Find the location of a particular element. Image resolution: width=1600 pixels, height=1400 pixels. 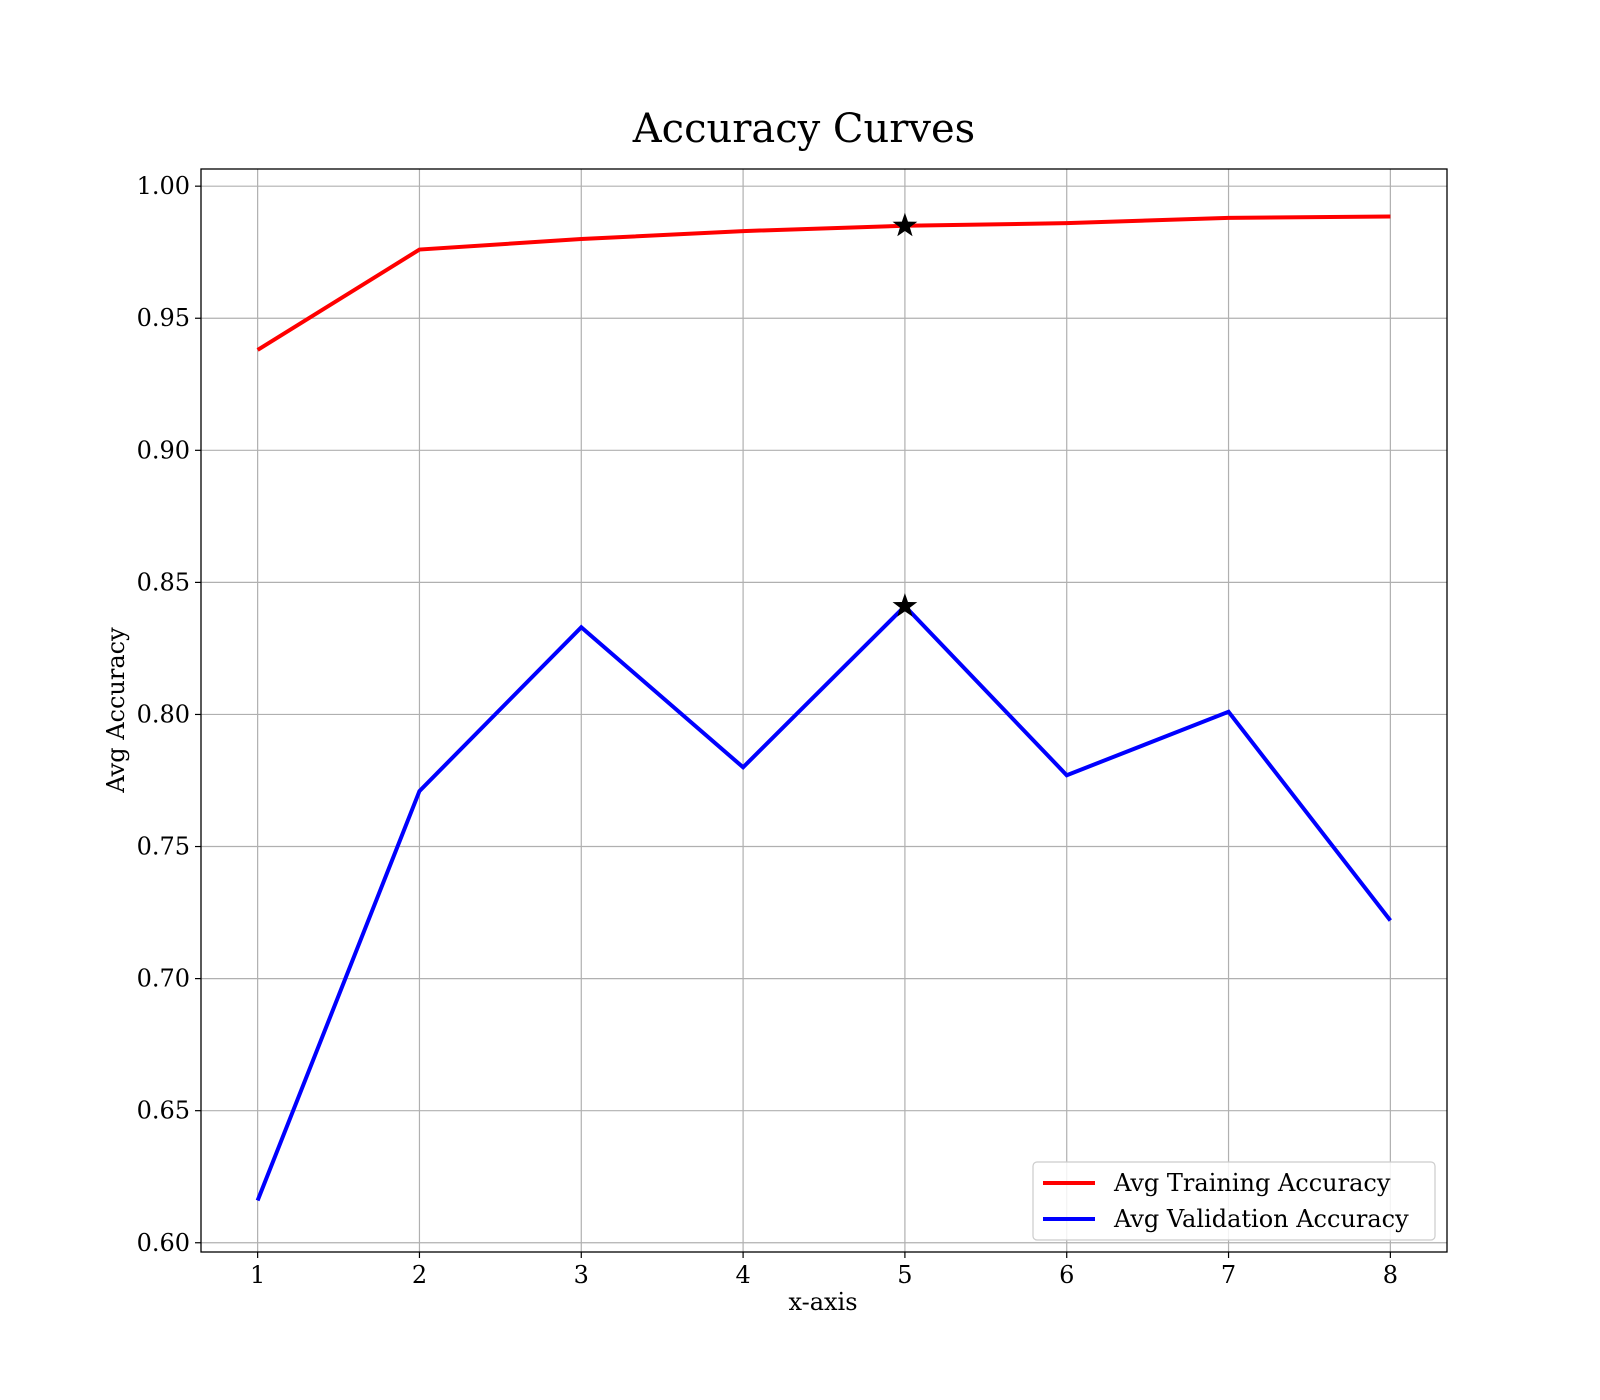

x-tick-label: 5 is located at coordinates (904, 1275).